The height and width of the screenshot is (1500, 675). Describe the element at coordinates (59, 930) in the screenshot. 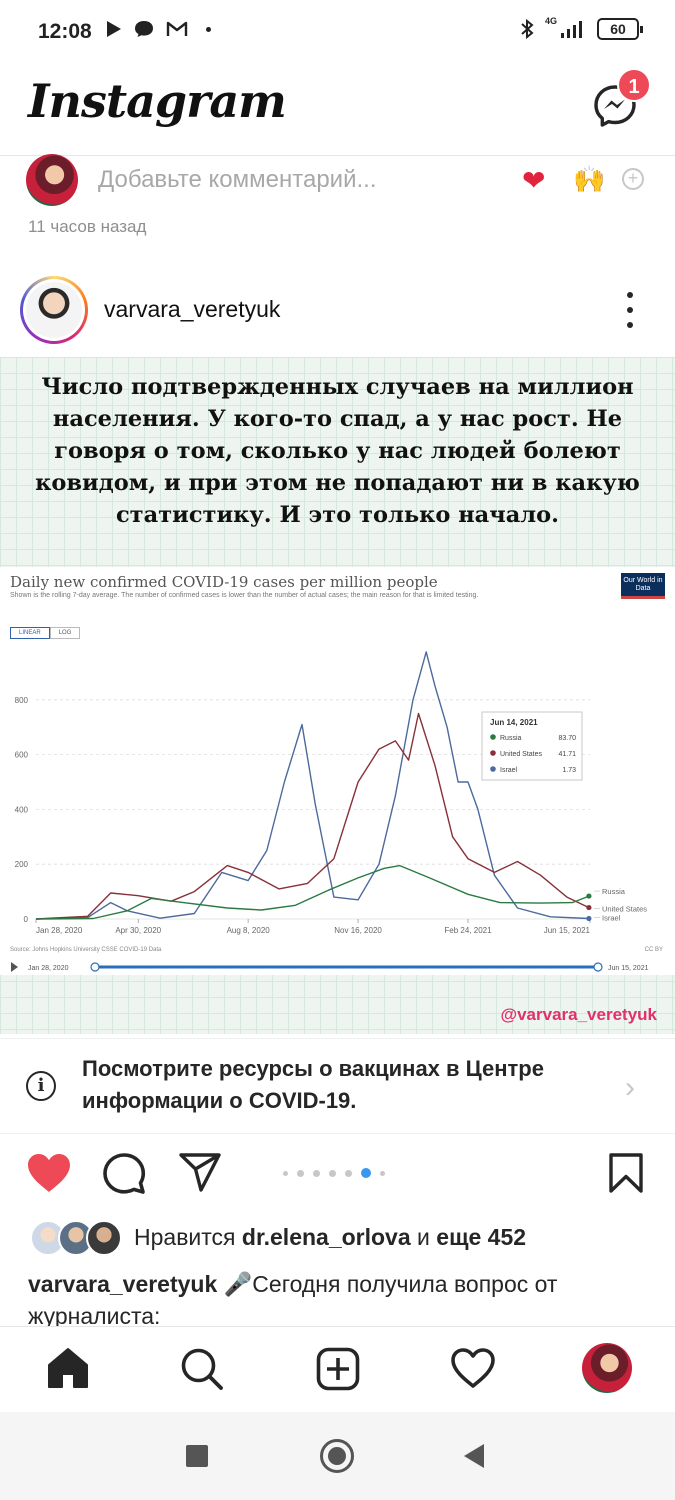

I see `x-tick-label: Jan 28, 2020` at that location.